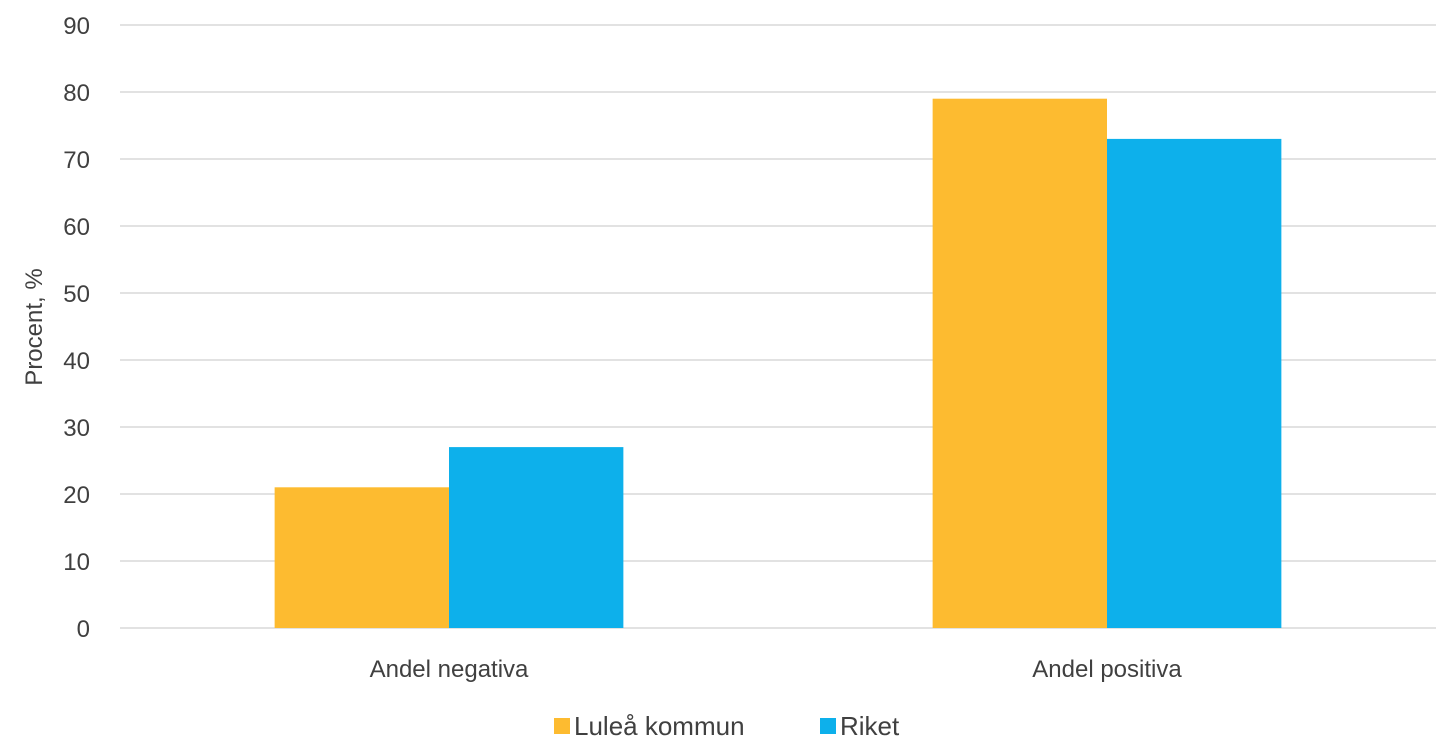 Image resolution: width=1436 pixels, height=745 pixels. Describe the element at coordinates (76, 160) in the screenshot. I see `y-tick-label: 70` at that location.